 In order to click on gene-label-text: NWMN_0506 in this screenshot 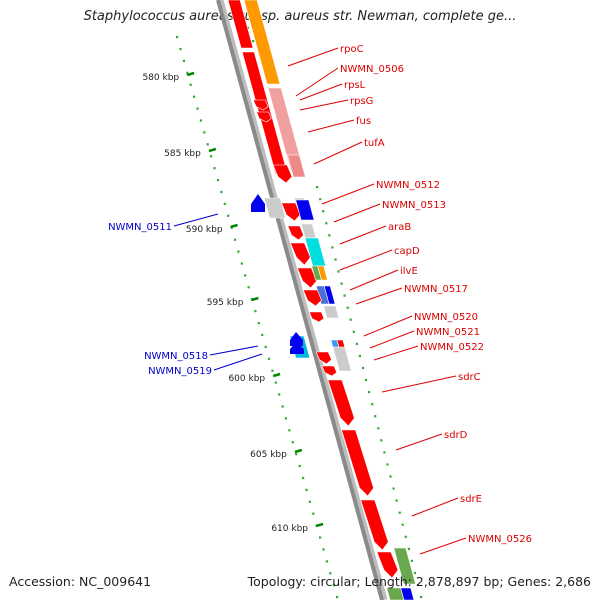, I will do `click(372, 69)`.